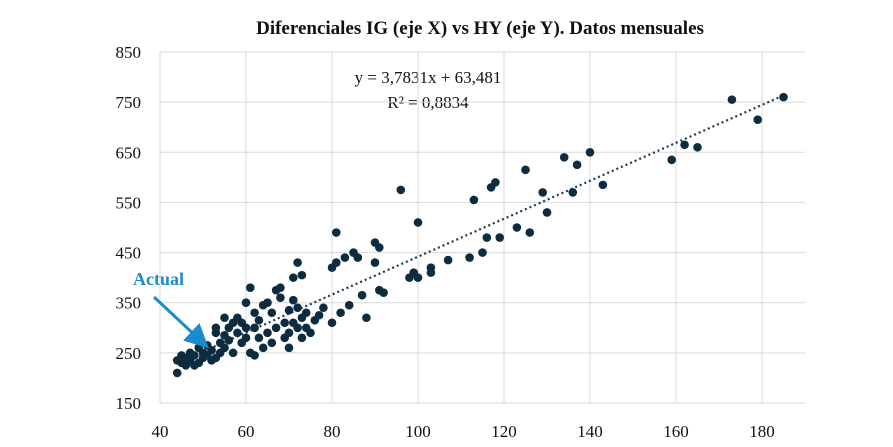 This screenshot has width=893, height=447. I want to click on y-tick-label: 650, so click(129, 152).